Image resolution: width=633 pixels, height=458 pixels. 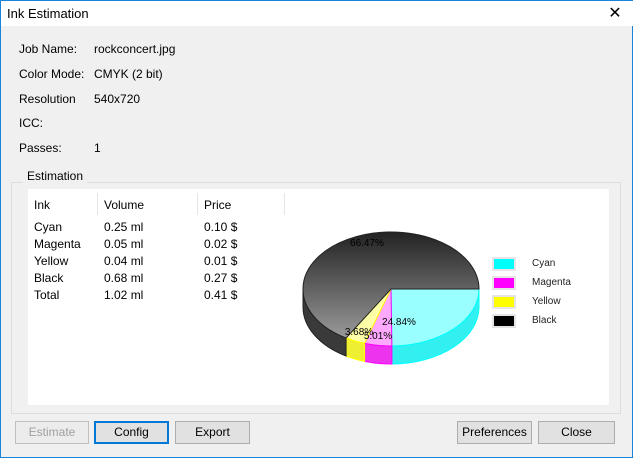 I want to click on volume-cell: 1.02 ml, so click(x=124, y=295).